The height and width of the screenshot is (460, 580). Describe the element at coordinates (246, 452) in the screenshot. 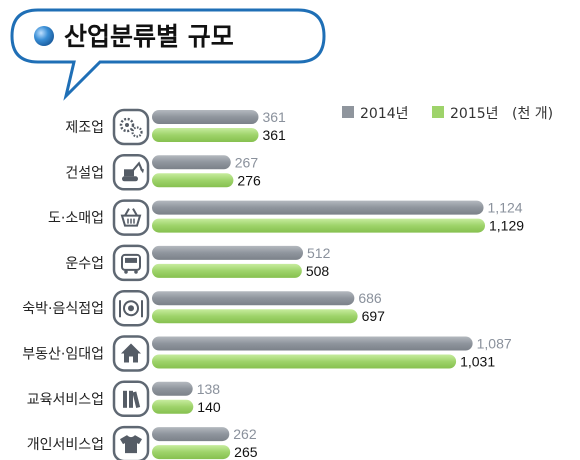

I see `value-label-2015: 265` at that location.